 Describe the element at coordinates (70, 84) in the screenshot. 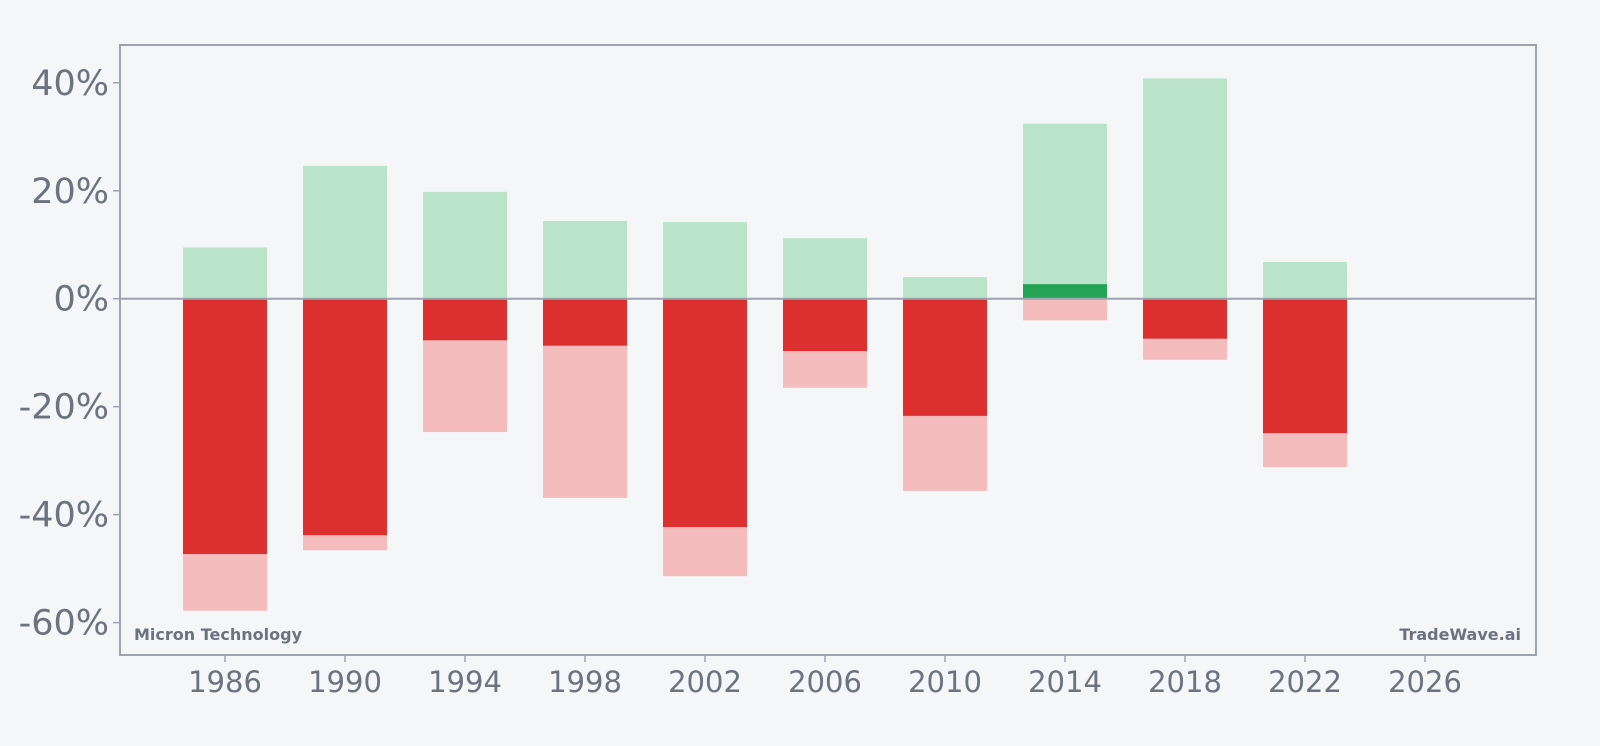

I see `y-tick-label: 40%` at that location.